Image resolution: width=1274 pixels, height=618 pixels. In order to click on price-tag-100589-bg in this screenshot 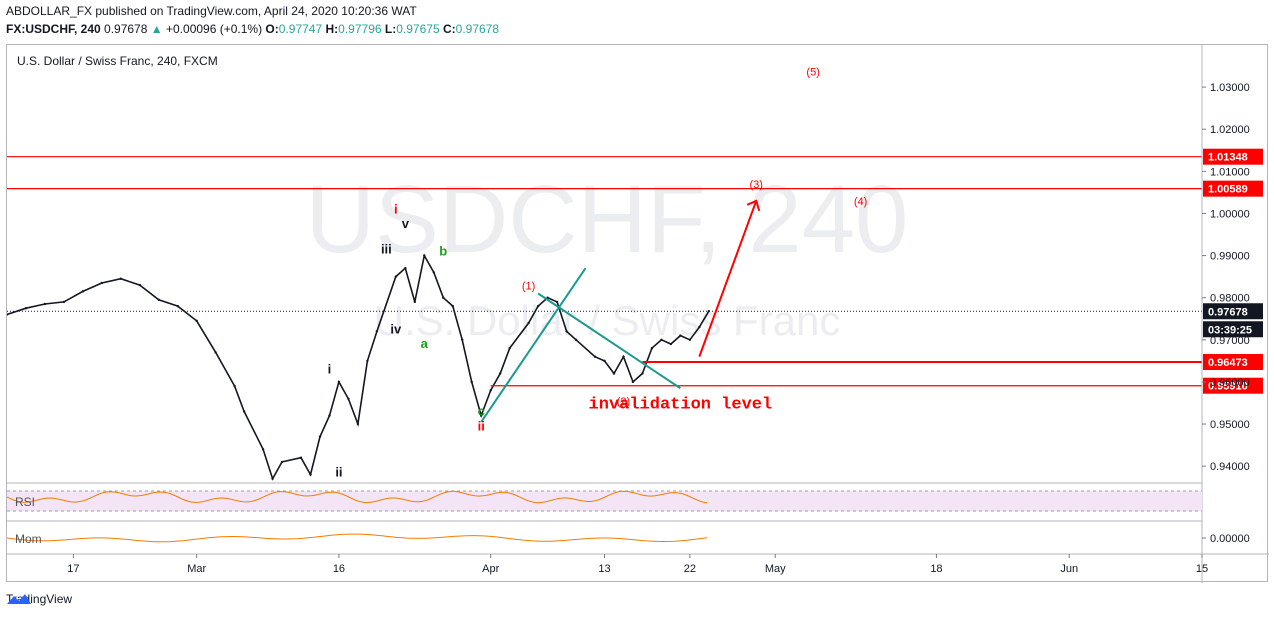, I will do `click(1233, 188)`.